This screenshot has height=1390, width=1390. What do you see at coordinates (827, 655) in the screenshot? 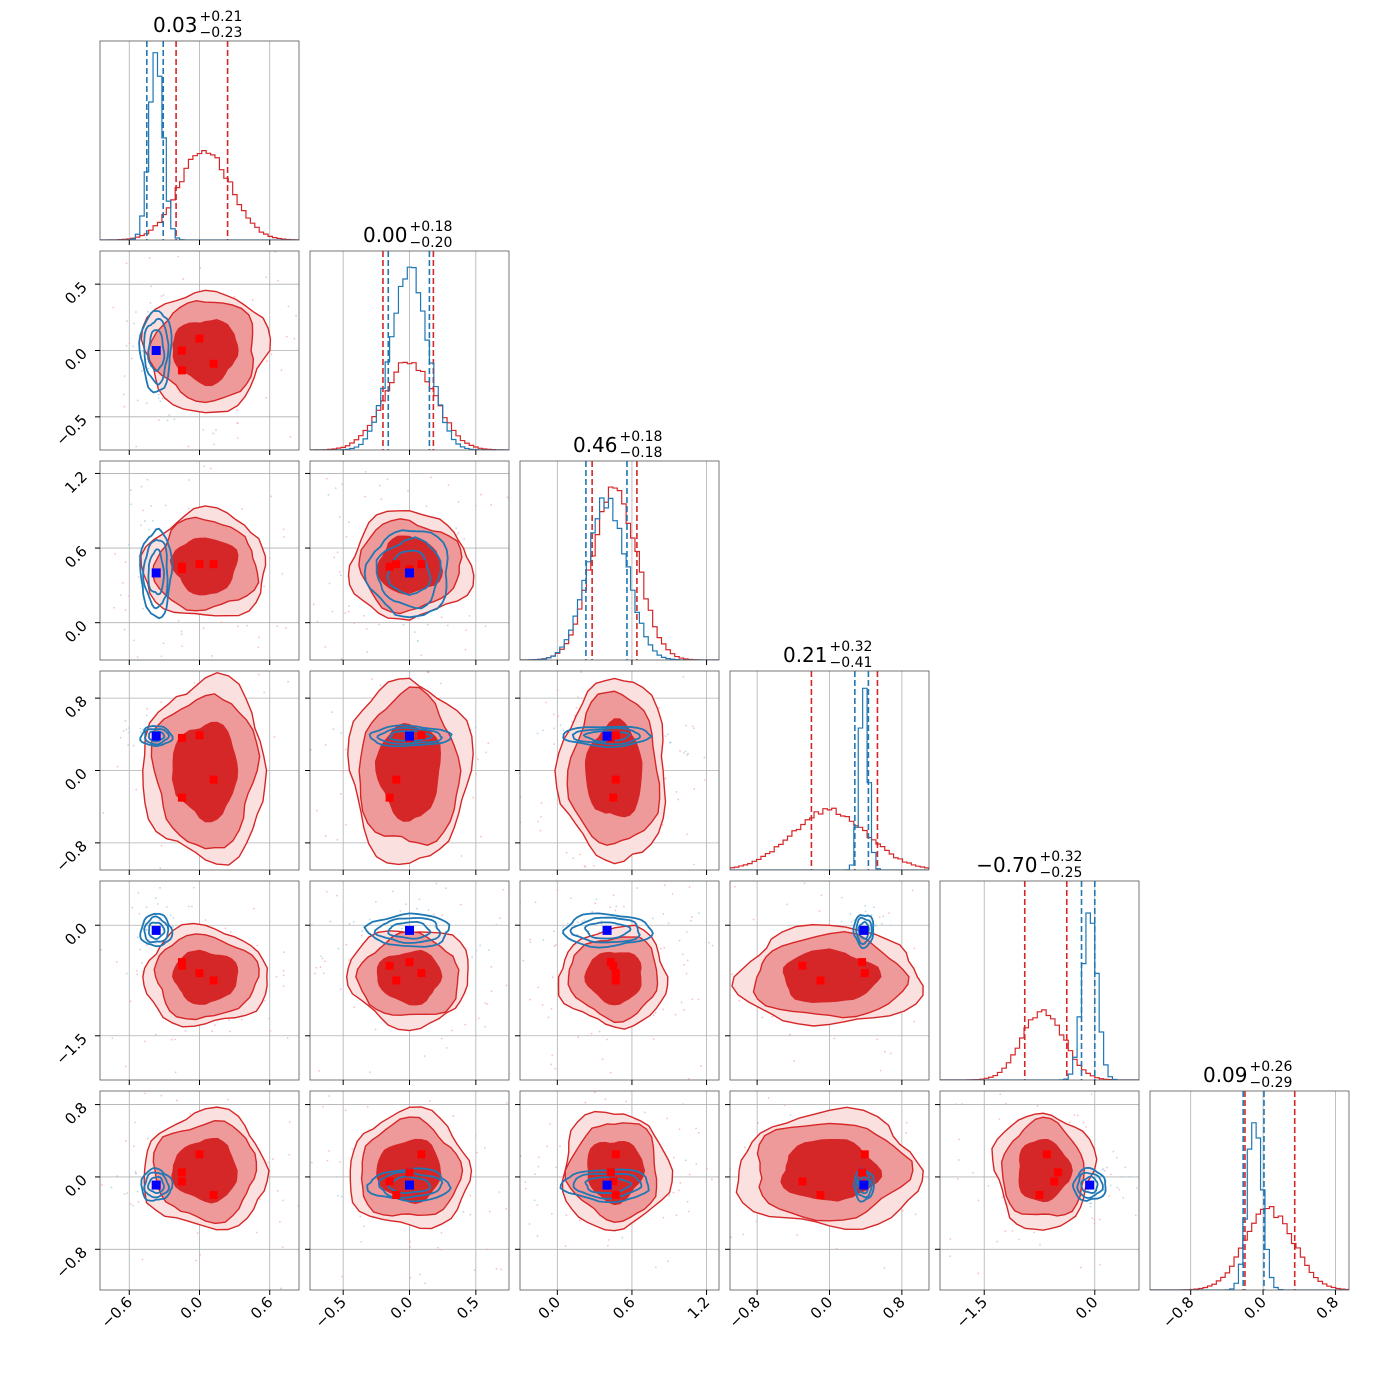
I see `panel-title: 0.21 +0.32−0.41` at bounding box center [827, 655].